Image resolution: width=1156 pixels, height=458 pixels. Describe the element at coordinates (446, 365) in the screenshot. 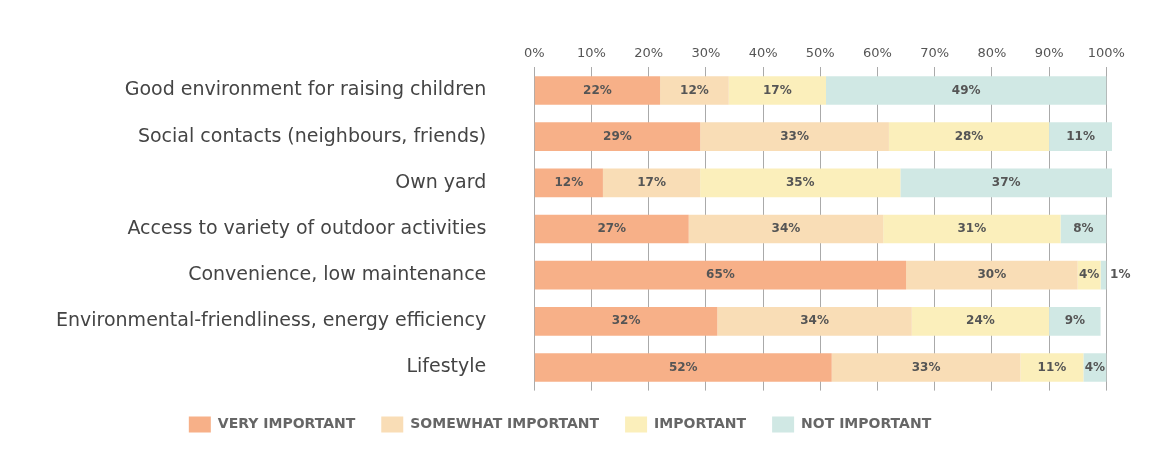

I see `y-tick-label: Lifestyle` at that location.